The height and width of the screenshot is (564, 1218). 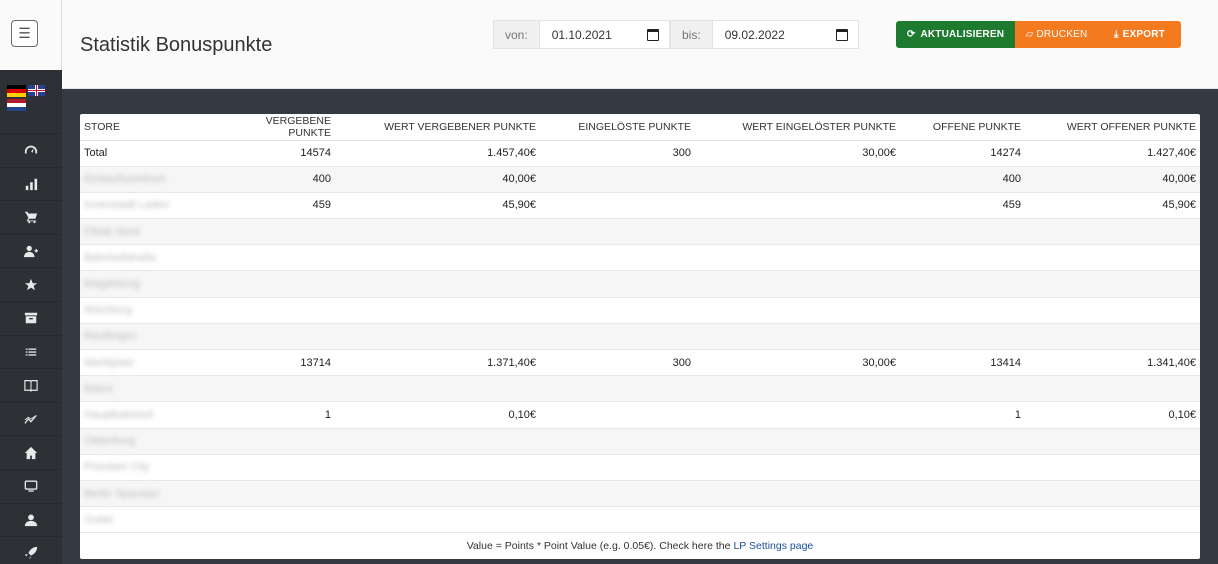 What do you see at coordinates (1139, 34) in the screenshot?
I see `export-button: ⤓ EXPORT` at bounding box center [1139, 34].